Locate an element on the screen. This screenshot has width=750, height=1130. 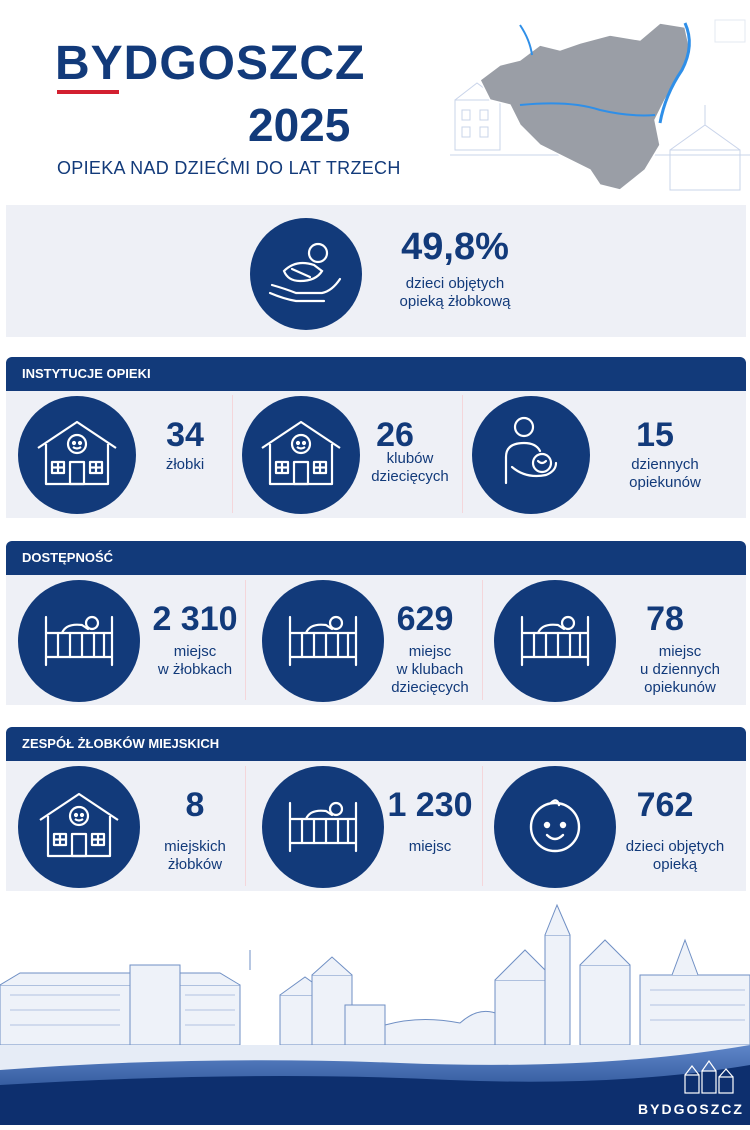
availability-value: 629 is located at coordinates (425, 619).